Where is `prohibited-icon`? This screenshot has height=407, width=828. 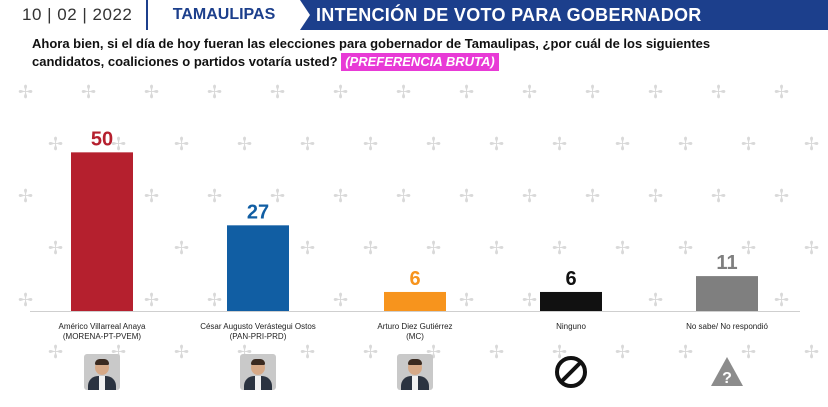 prohibited-icon is located at coordinates (571, 372).